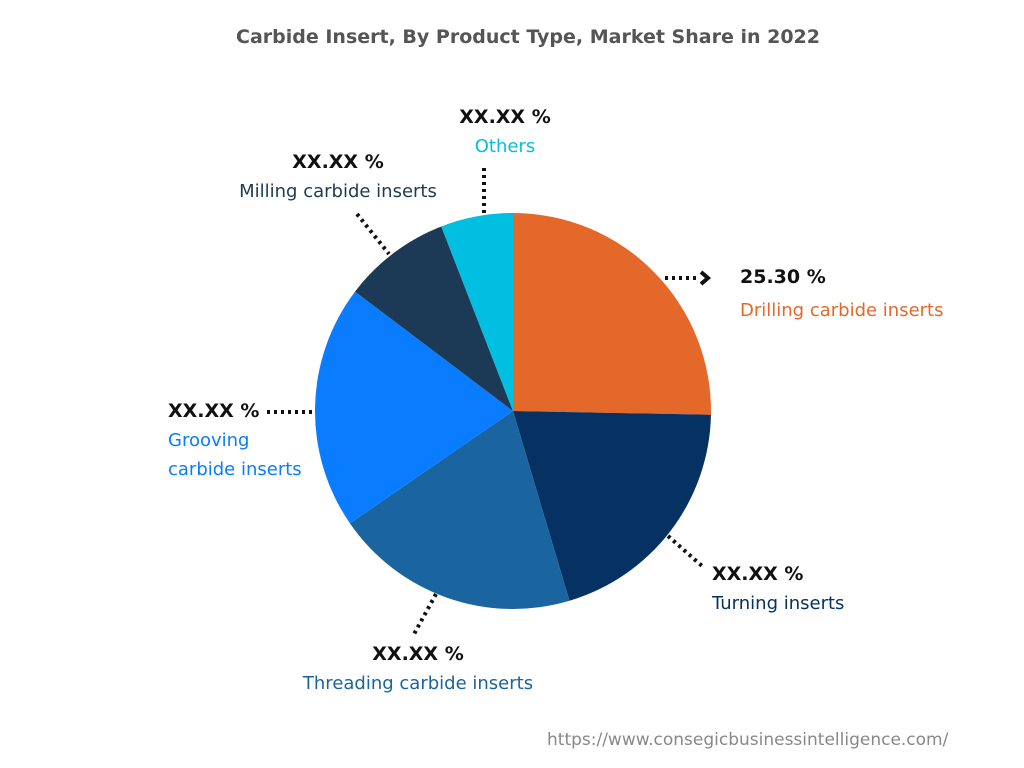 The image size is (1024, 768). I want to click on slice-label-4: XX.XX % Milling carbide inserts, so click(338, 177).